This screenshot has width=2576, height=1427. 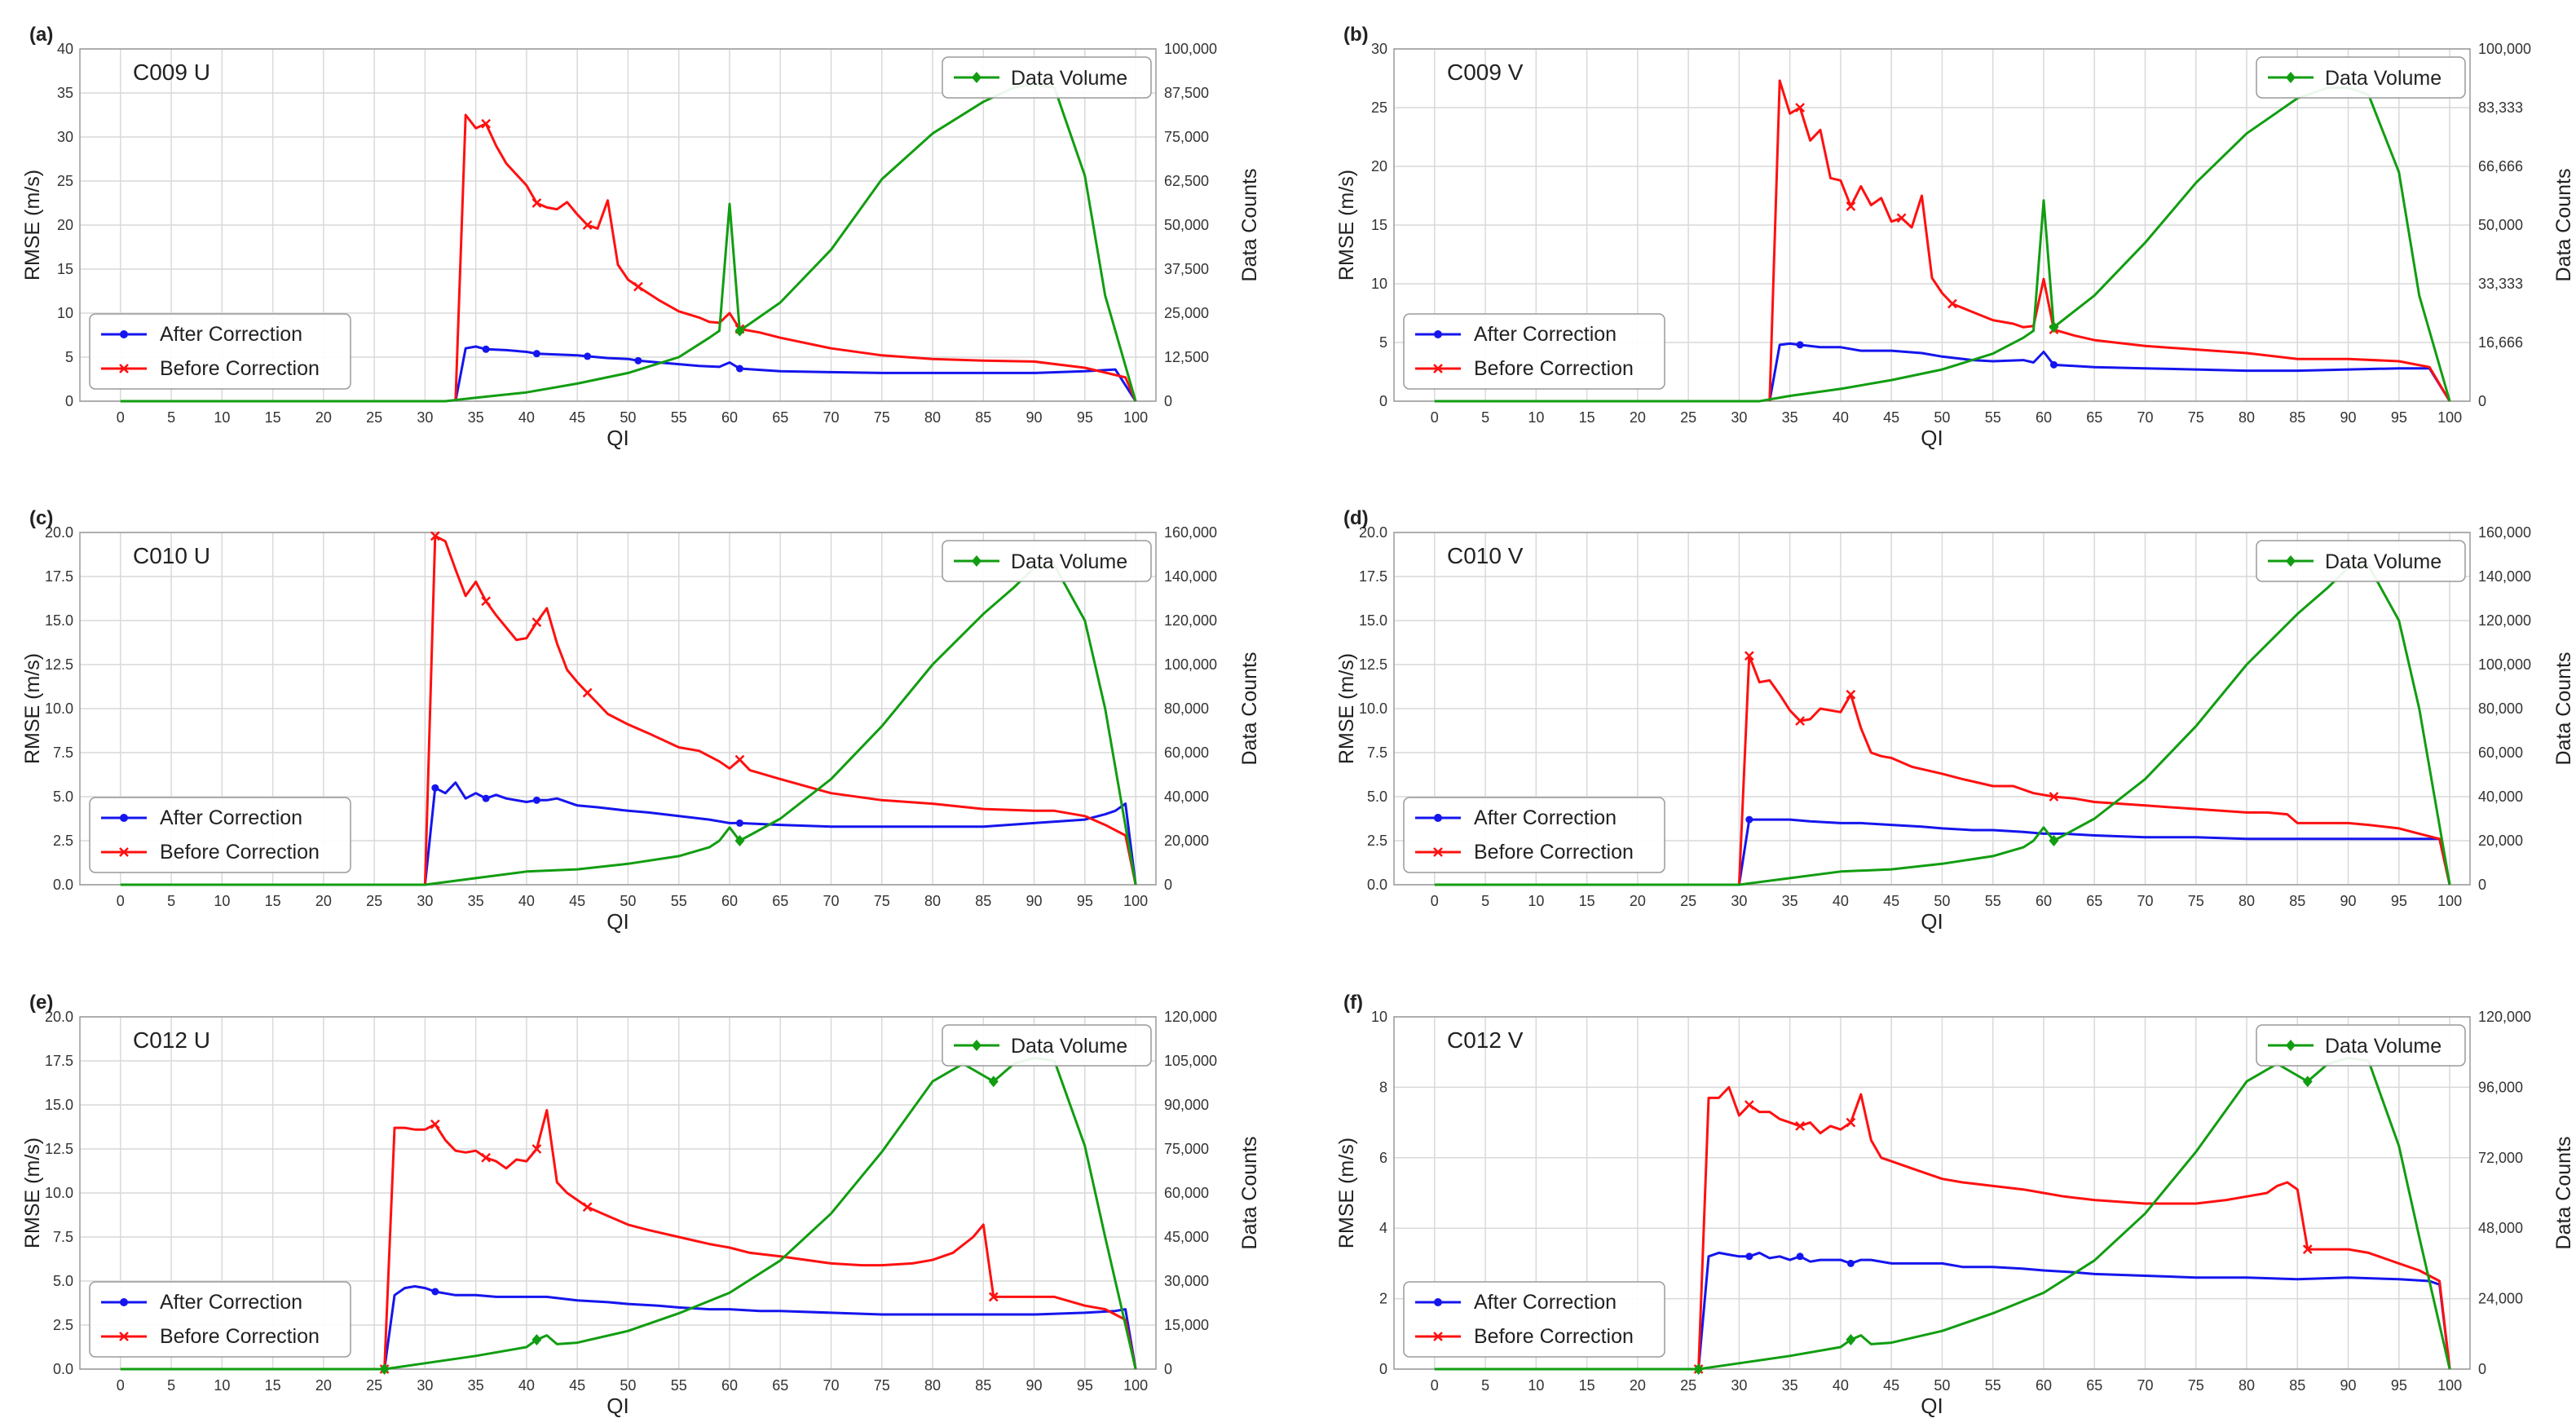 What do you see at coordinates (2504, 576) in the screenshot?
I see `y2-tick-label: 140,000` at bounding box center [2504, 576].